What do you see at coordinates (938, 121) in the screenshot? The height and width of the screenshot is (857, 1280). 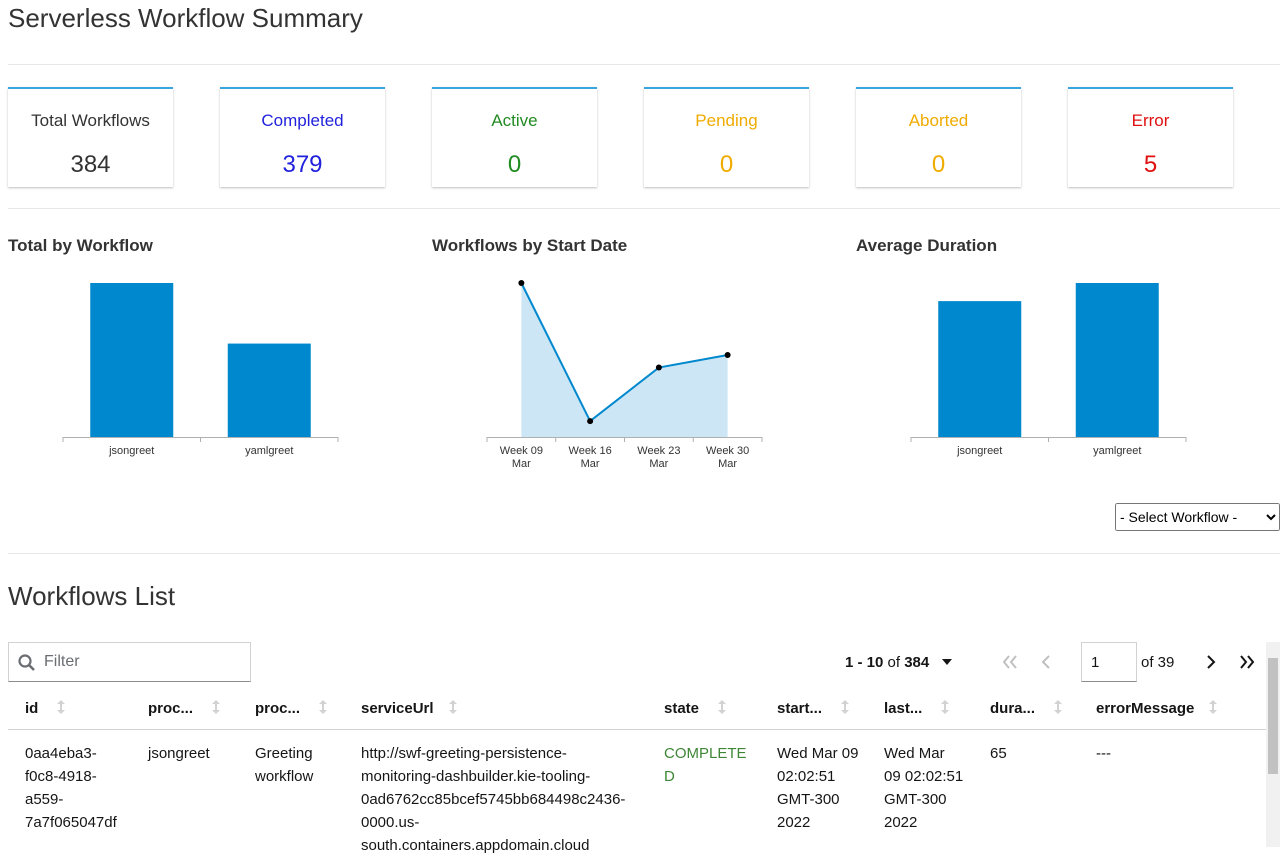 I see `card-label: Aborted` at bounding box center [938, 121].